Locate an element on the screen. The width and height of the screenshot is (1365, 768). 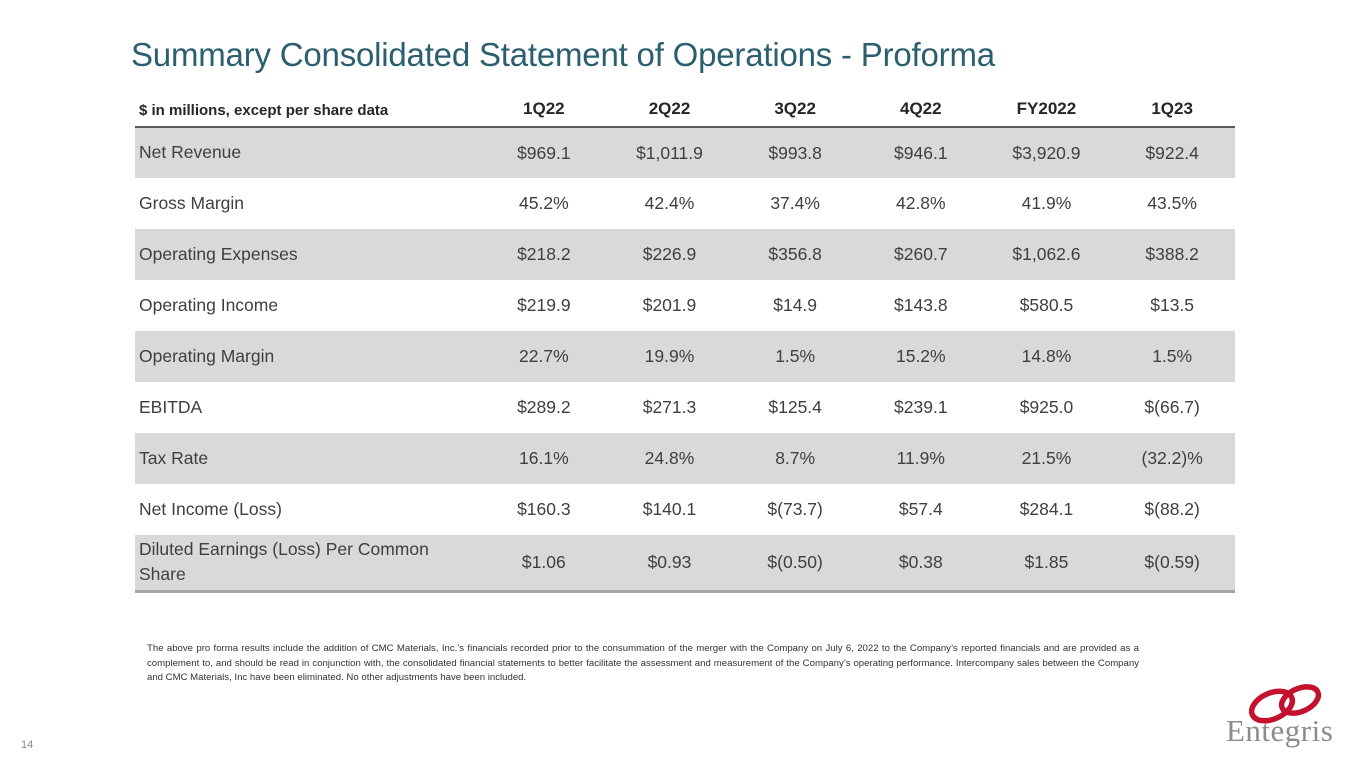
table-column-header: 3Q22 is located at coordinates (795, 113).